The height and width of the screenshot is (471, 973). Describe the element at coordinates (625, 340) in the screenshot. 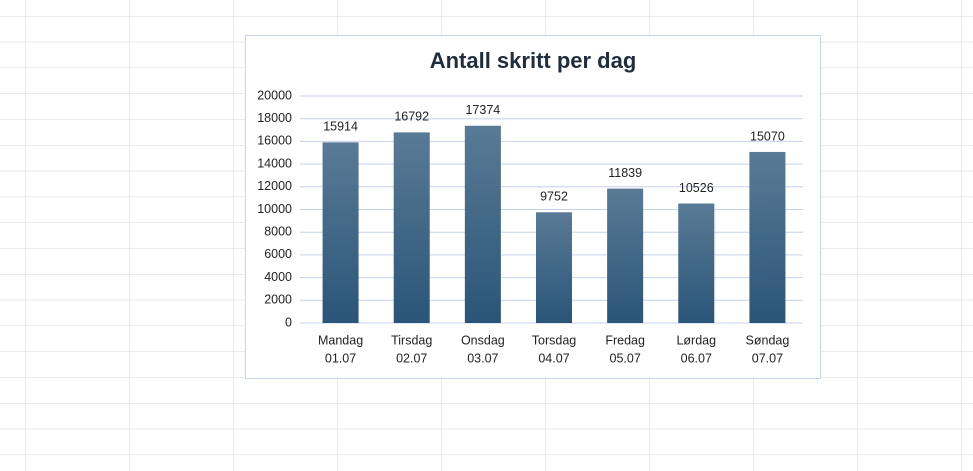

I see `x-tick-label: Fredag` at that location.